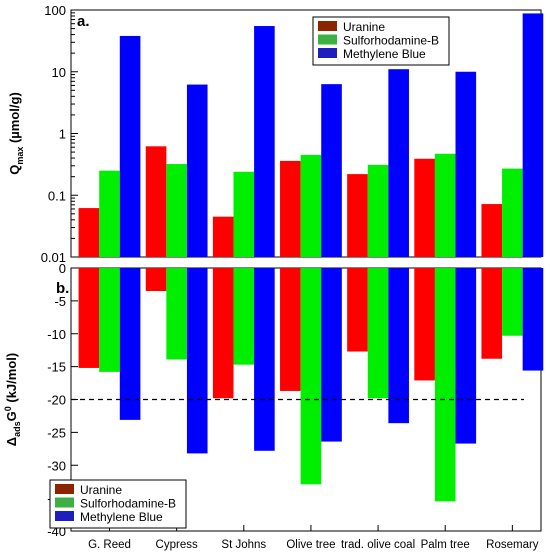 This screenshot has height=555, width=550. Describe the element at coordinates (20, 156) in the screenshot. I see `y-axis-label-a-sub: max` at that location.